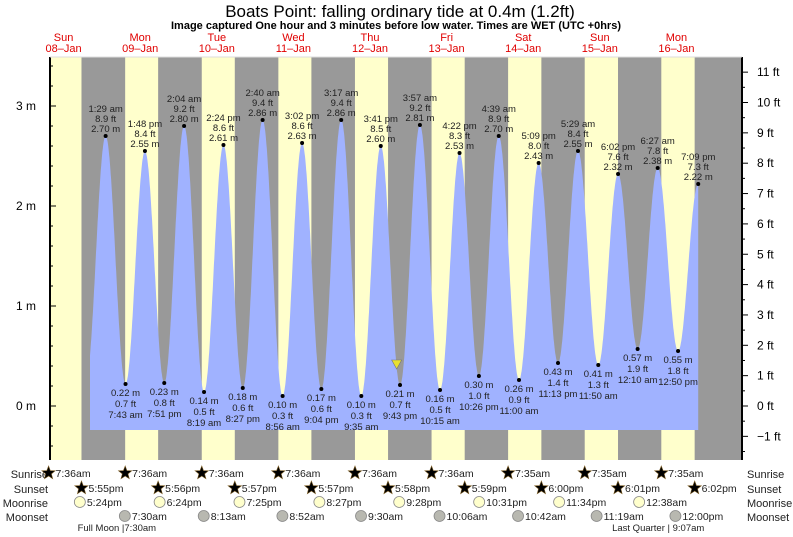  What do you see at coordinates (27, 518) in the screenshot?
I see `moonset-row-label: Moonset` at bounding box center [27, 518].